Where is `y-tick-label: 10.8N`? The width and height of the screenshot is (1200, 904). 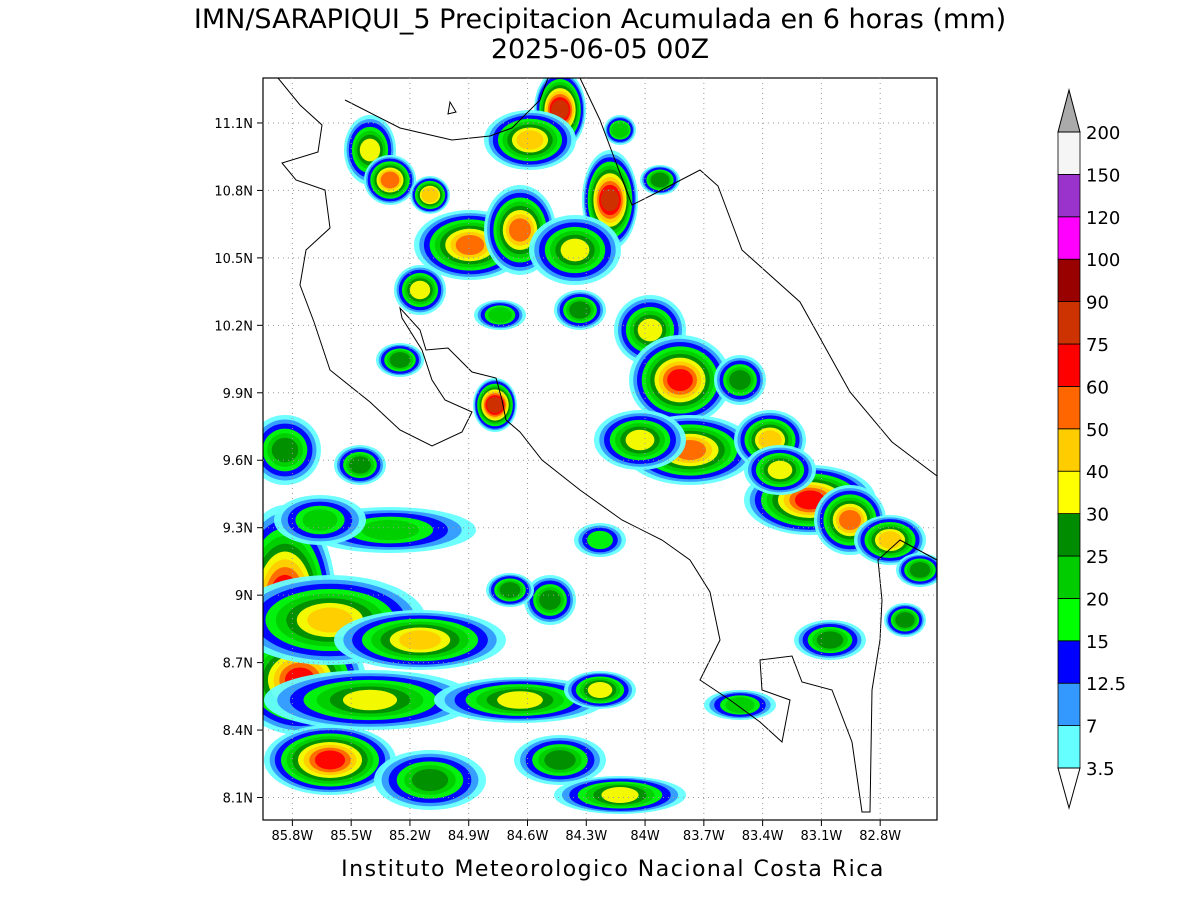 y-tick-label: 10.8N is located at coordinates (233, 191).